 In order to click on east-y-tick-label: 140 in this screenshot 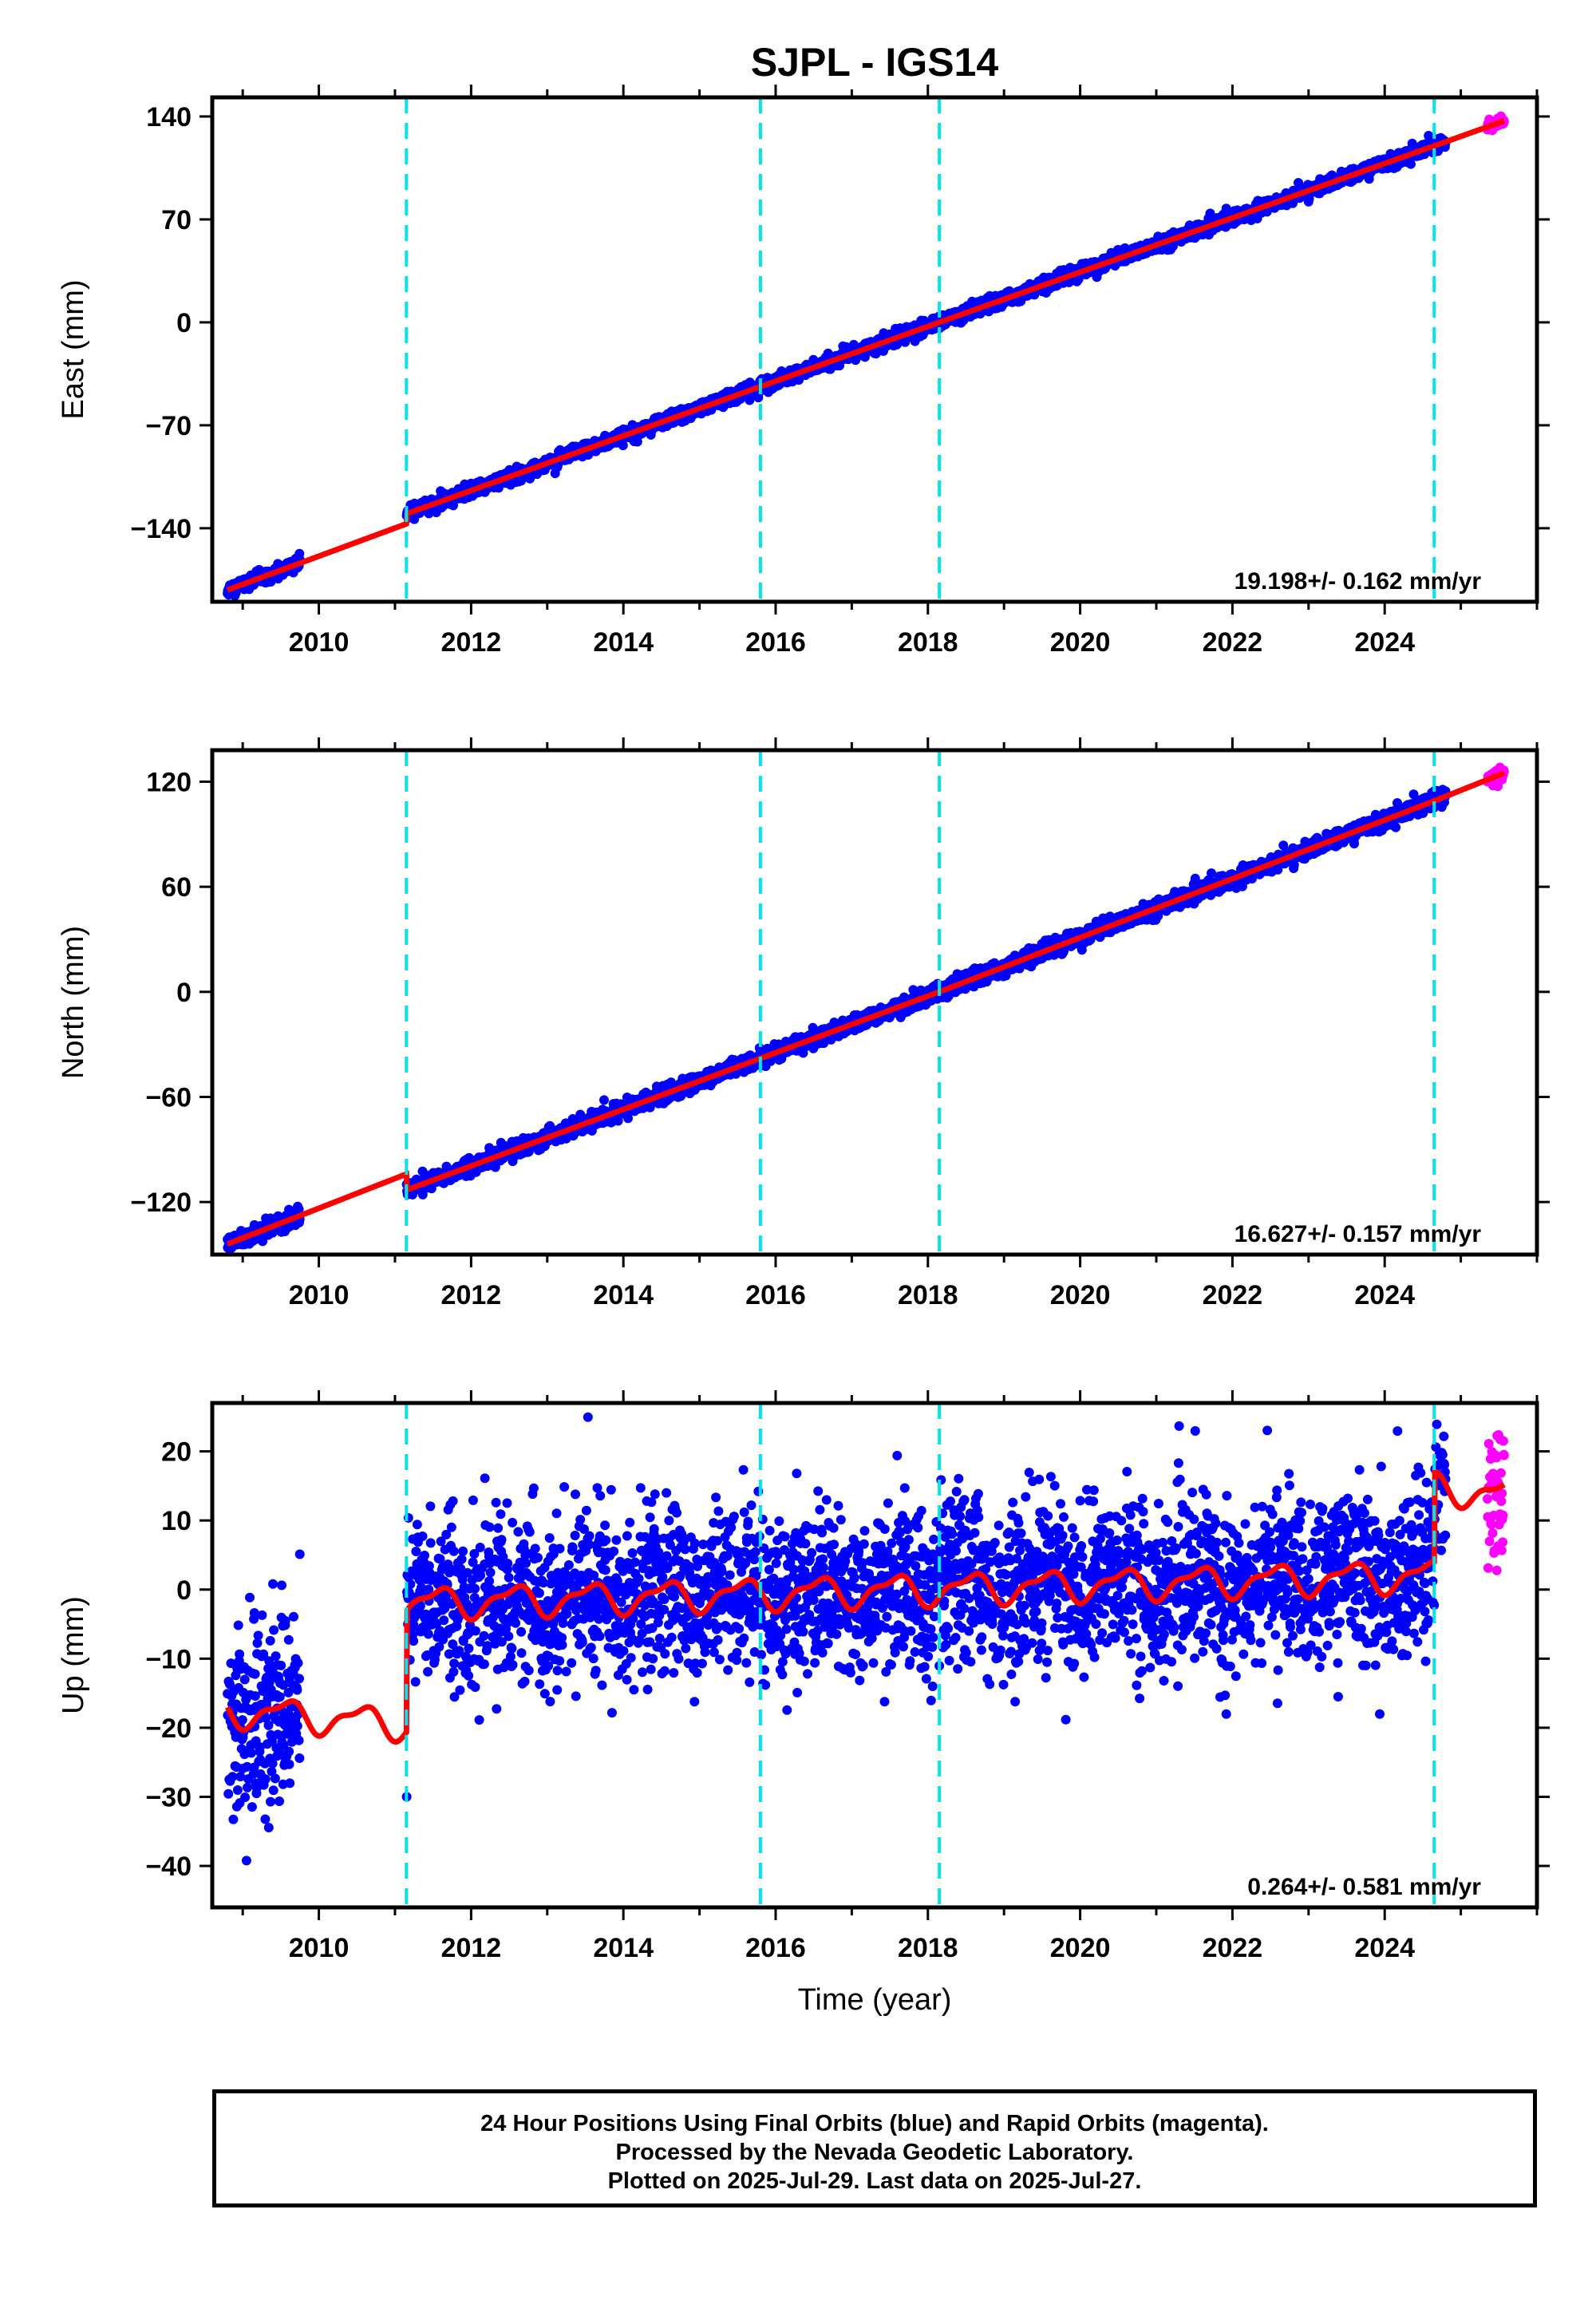, I will do `click(169, 117)`.